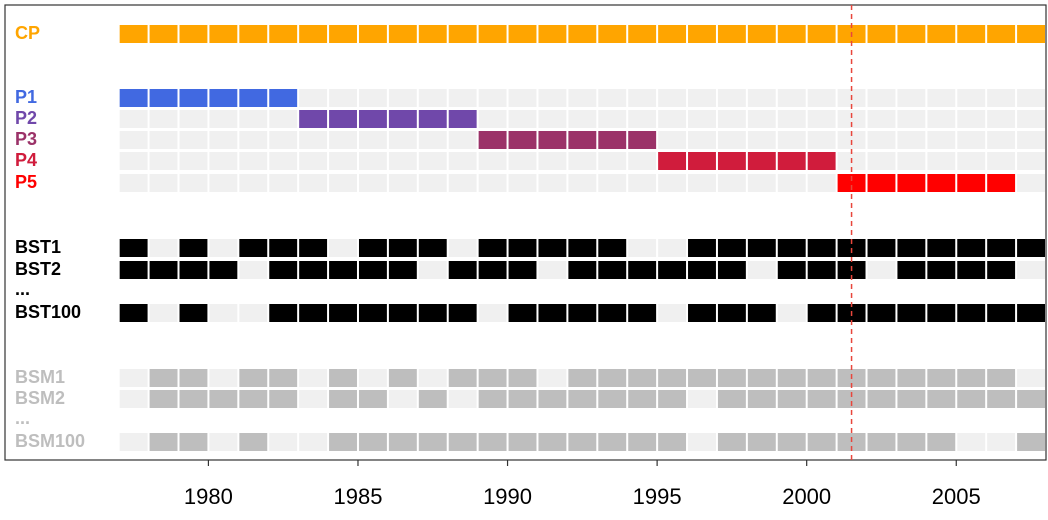 Image resolution: width=1048 pixels, height=520 pixels. What do you see at coordinates (27, 33) in the screenshot?
I see `row-label: CP` at bounding box center [27, 33].